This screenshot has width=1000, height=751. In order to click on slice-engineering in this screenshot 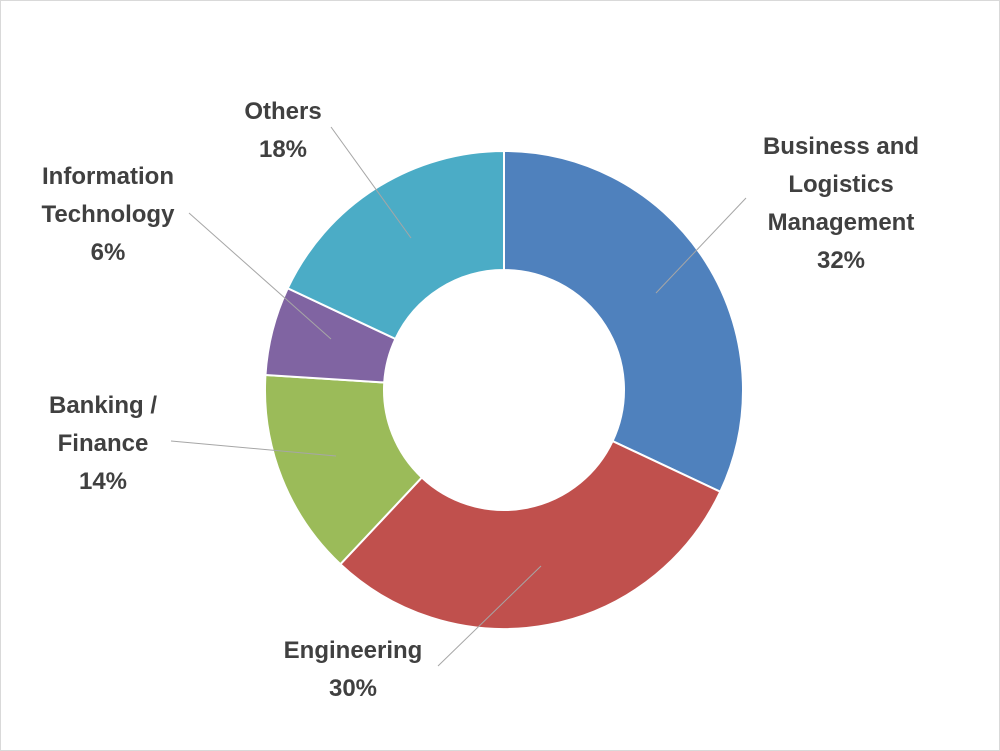, I will do `click(530, 535)`.